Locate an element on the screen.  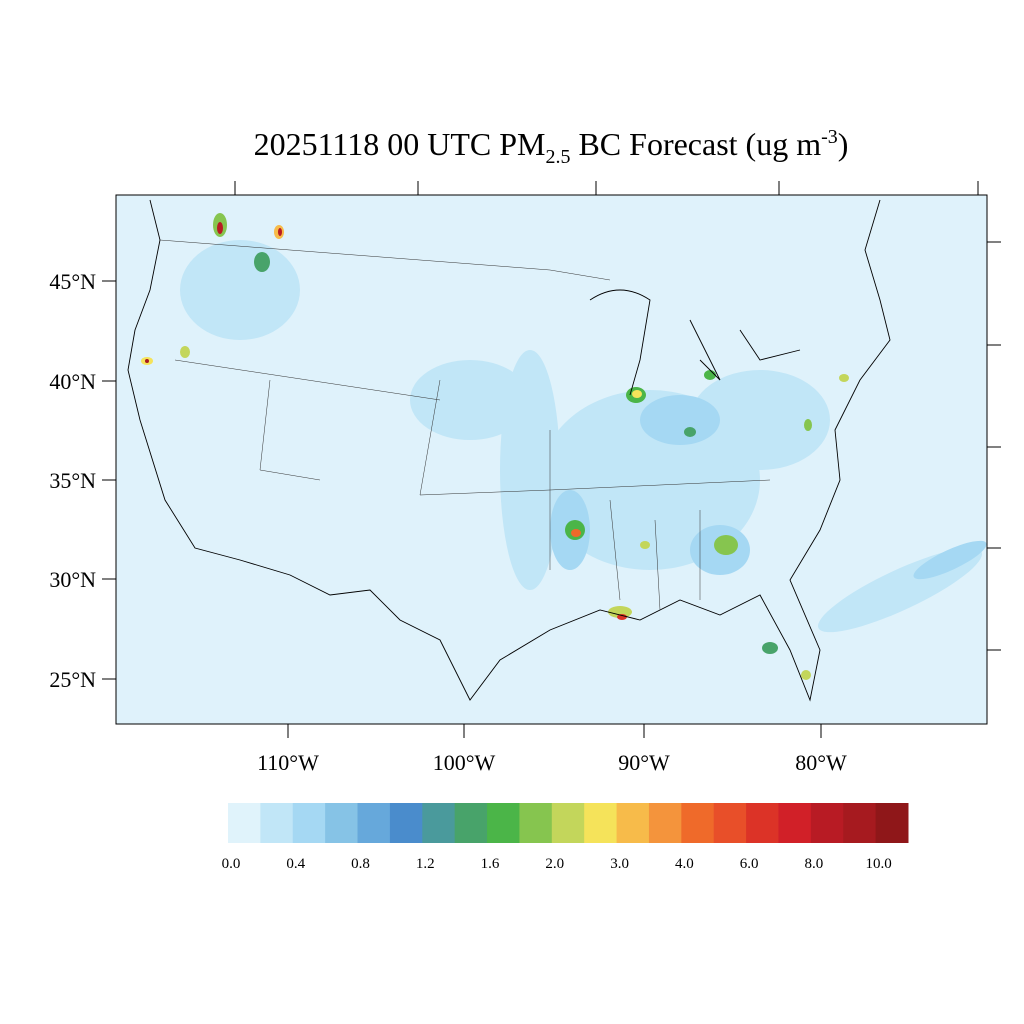
latitude-label: 45°N is located at coordinates (72, 281).